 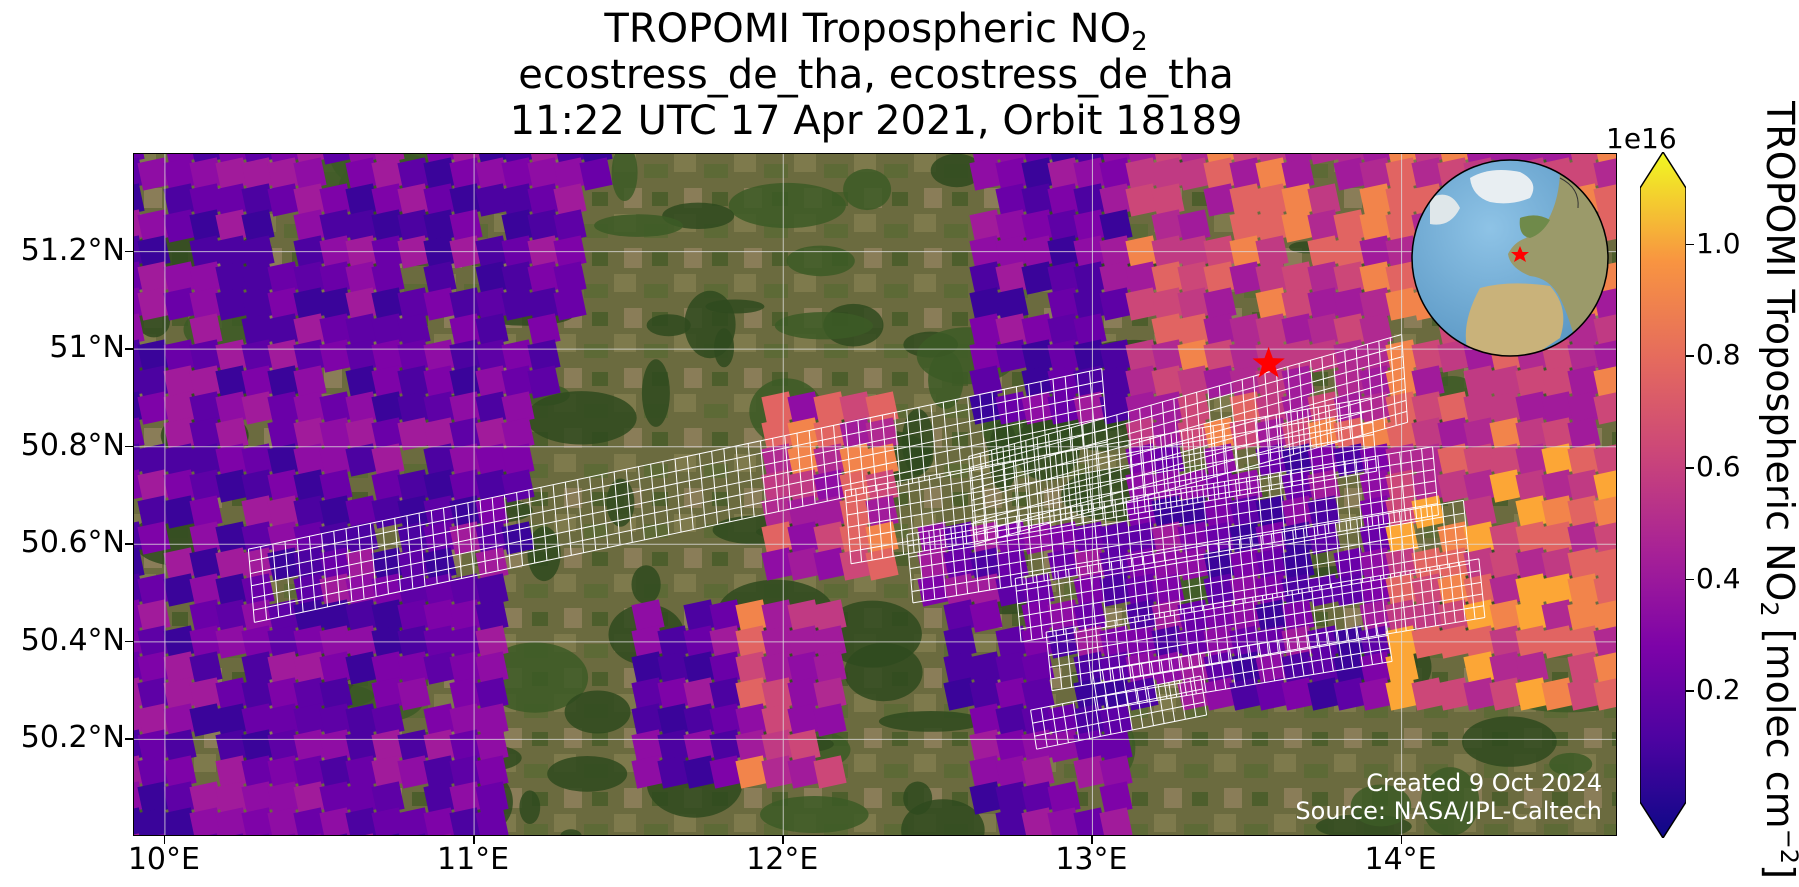 What do you see at coordinates (1778, 871) in the screenshot?
I see `colorbar-label-close: ]` at bounding box center [1778, 871].